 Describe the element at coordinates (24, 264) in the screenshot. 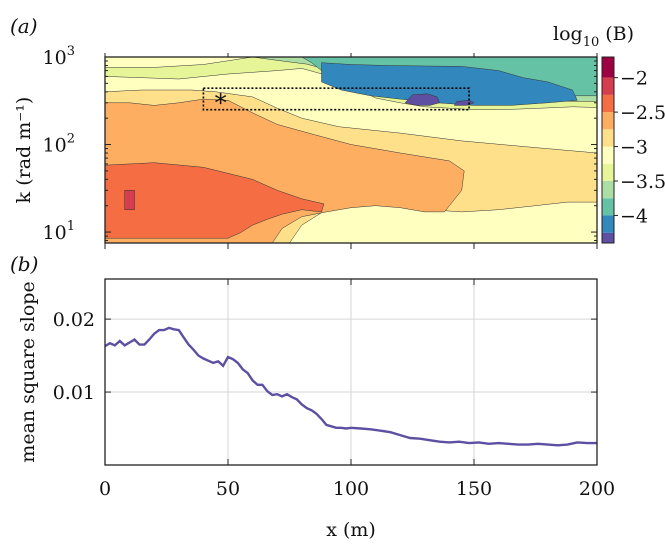

I see `panel-b-label: (b)` at that location.